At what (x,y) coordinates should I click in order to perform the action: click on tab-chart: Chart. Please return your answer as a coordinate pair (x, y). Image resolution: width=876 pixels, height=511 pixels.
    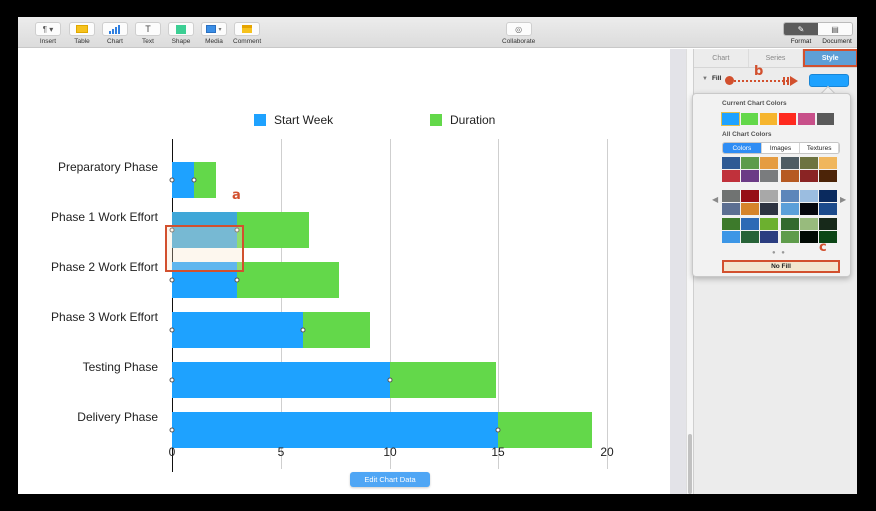
    Looking at the image, I should click on (721, 58).